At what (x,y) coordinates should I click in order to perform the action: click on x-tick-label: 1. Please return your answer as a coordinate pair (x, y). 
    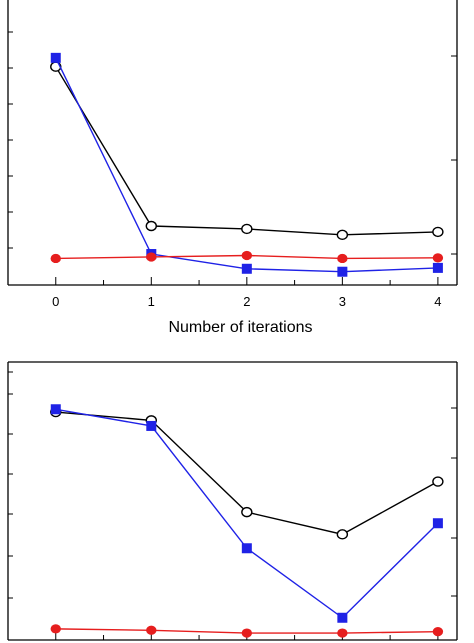
    Looking at the image, I should click on (151, 301).